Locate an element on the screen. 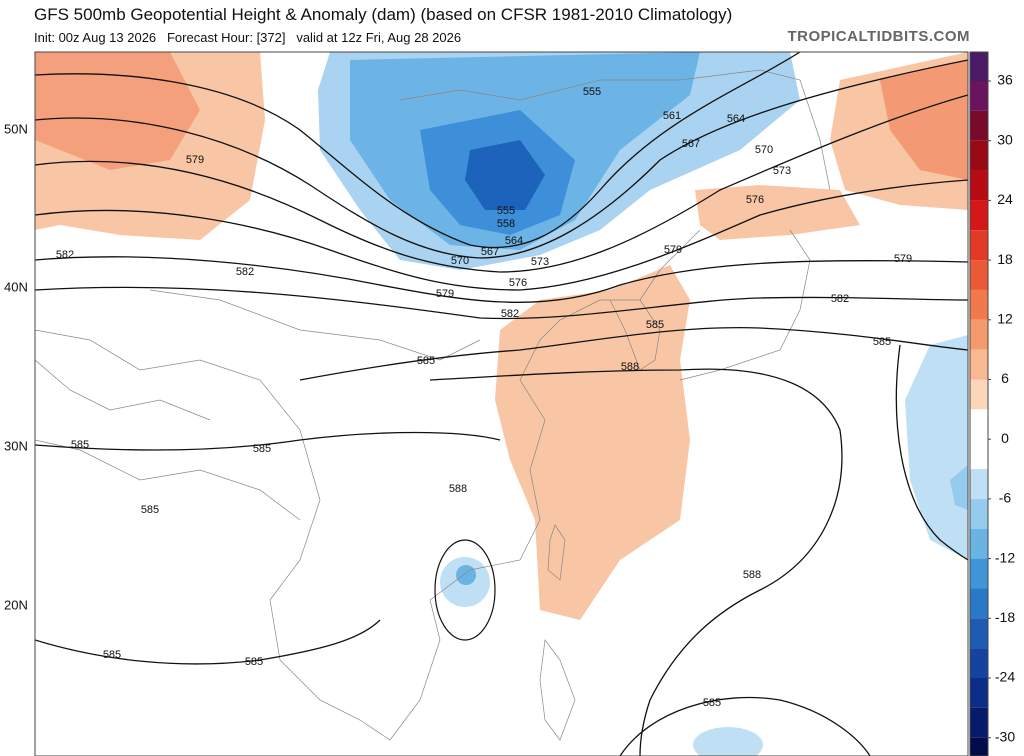  colorbar-label: 24 is located at coordinates (1005, 199).